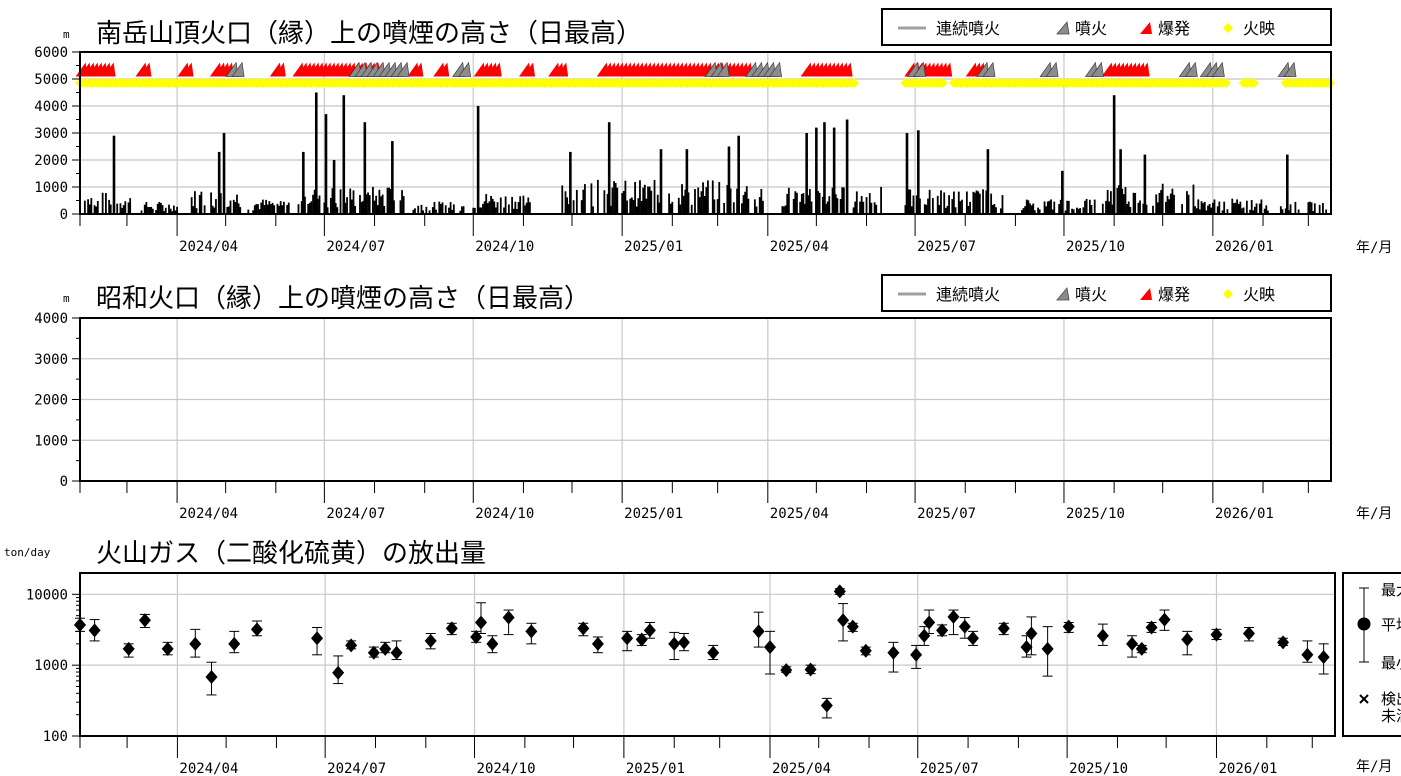 The image size is (1401, 776). What do you see at coordinates (705, 75) in the screenshot?
I see `p1-event-markers` at bounding box center [705, 75].